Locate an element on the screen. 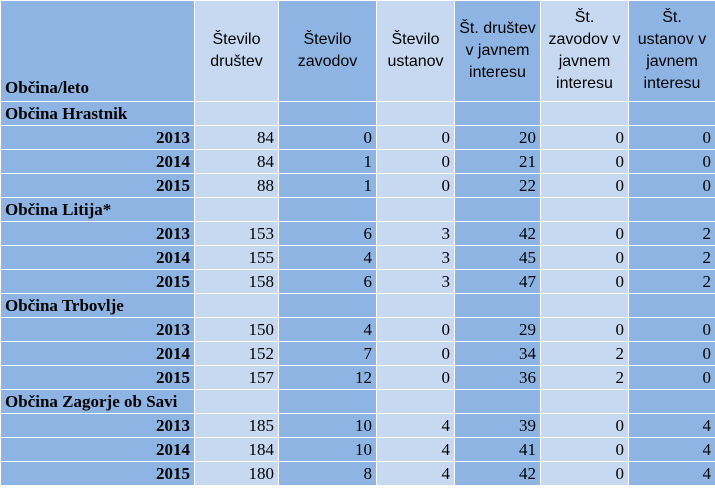  value-cell: 84 is located at coordinates (236, 137).